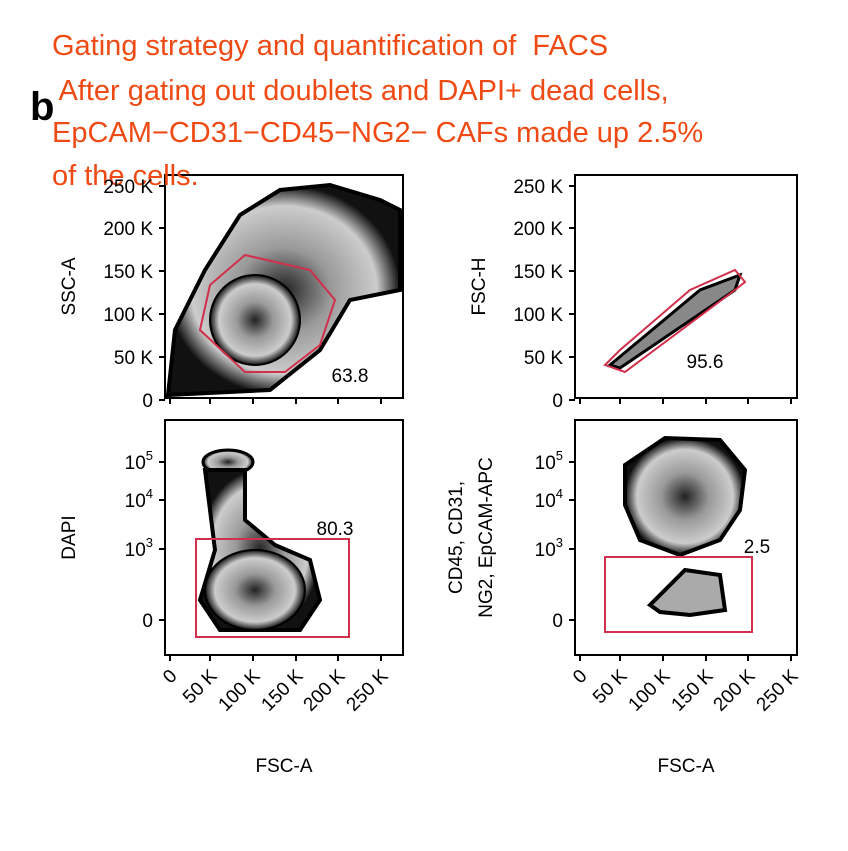 The width and height of the screenshot is (848, 851). What do you see at coordinates (705, 362) in the screenshot?
I see `gate-value: 95.6` at bounding box center [705, 362].